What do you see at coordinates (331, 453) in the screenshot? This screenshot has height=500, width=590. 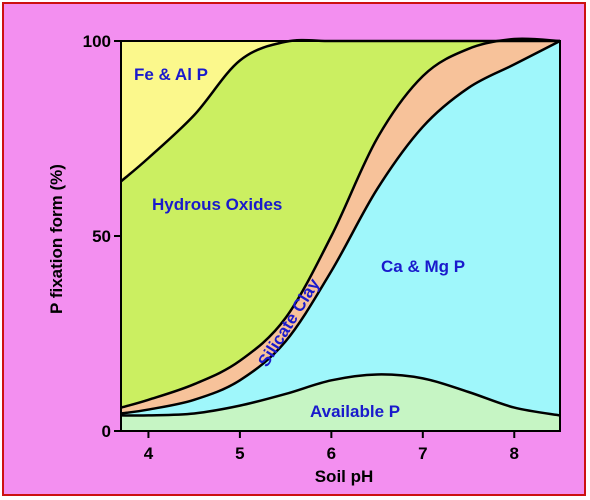 I see `x-tick-label: 6` at bounding box center [331, 453].